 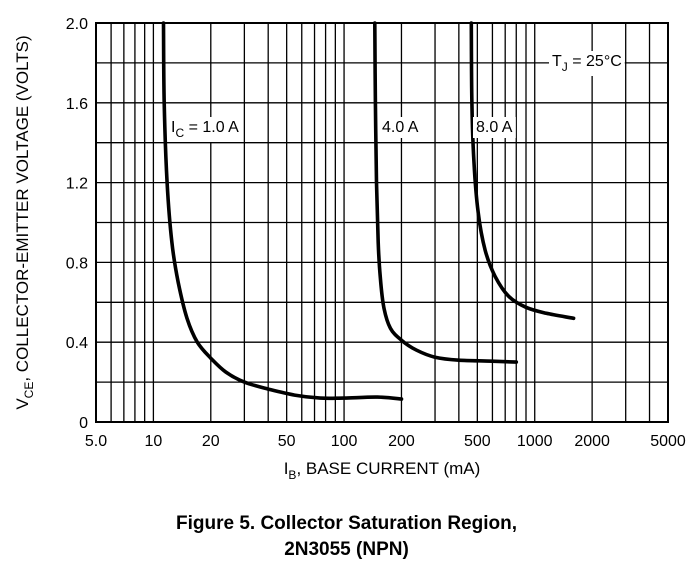 What do you see at coordinates (211, 127) in the screenshot?
I see `curve-label-1a-rest: = 1.0 A` at bounding box center [211, 127].